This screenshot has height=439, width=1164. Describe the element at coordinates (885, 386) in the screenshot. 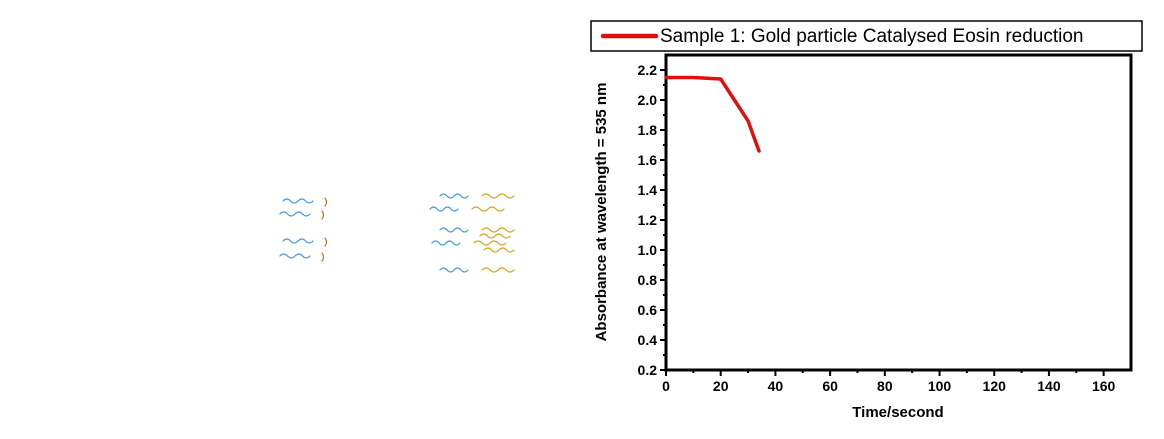

I see `x-tick-label: 80` at that location.